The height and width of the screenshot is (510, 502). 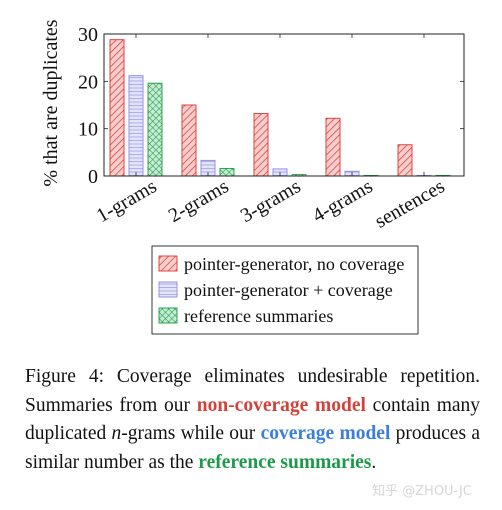 I want to click on x-tick-label: sentences, so click(x=410, y=203).